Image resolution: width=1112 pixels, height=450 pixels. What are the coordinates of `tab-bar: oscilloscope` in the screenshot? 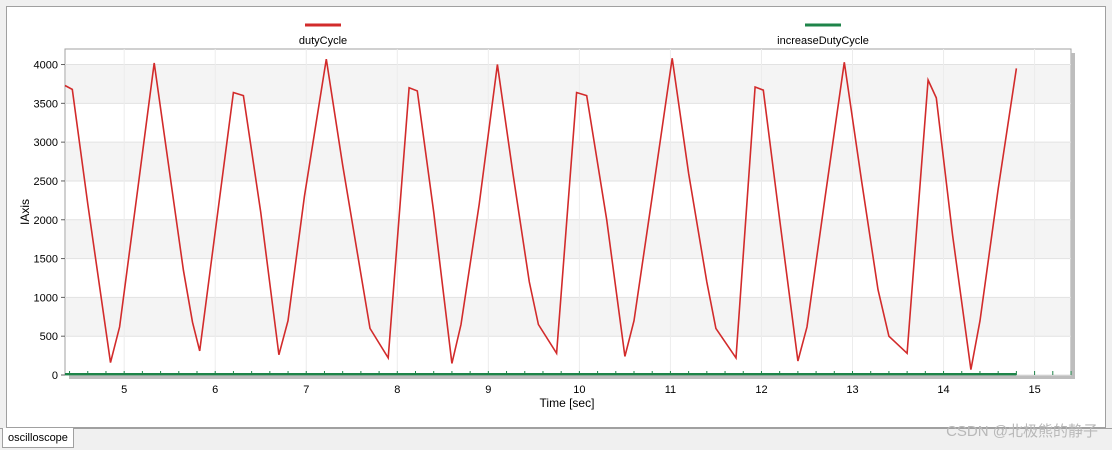 It's located at (556, 439).